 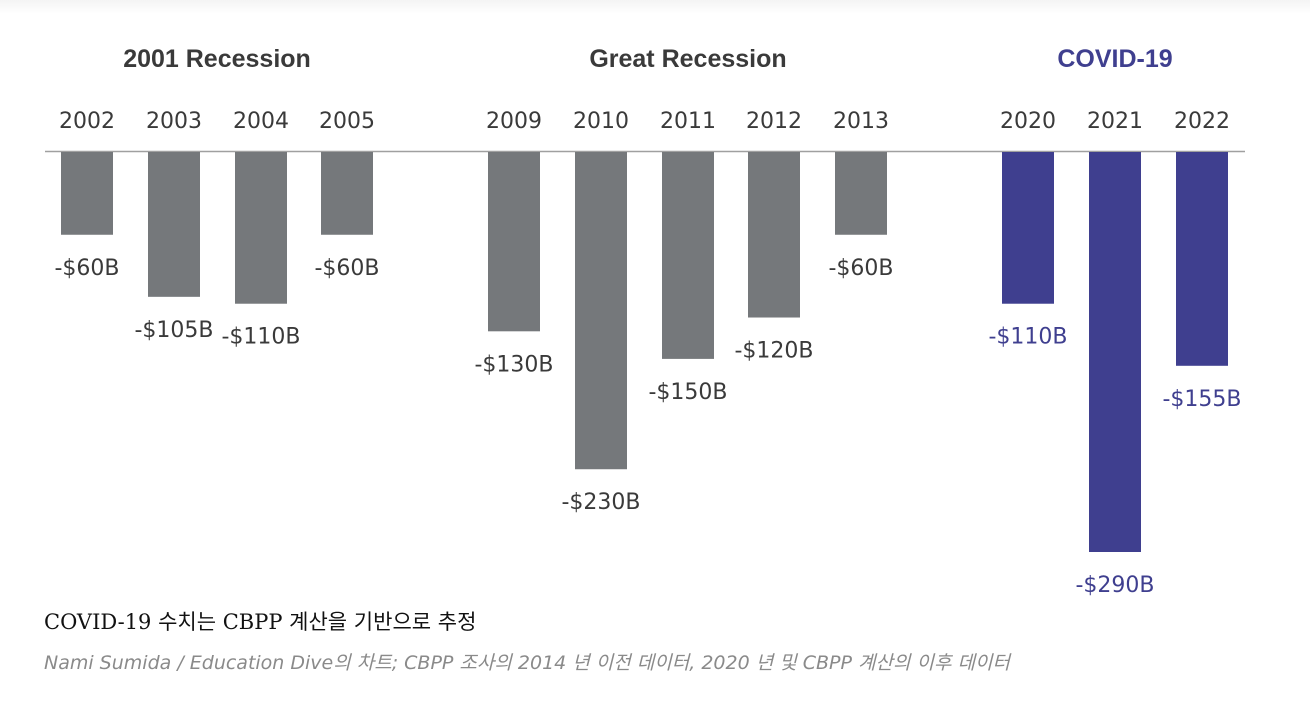 I want to click on bar-2011, so click(x=688, y=255).